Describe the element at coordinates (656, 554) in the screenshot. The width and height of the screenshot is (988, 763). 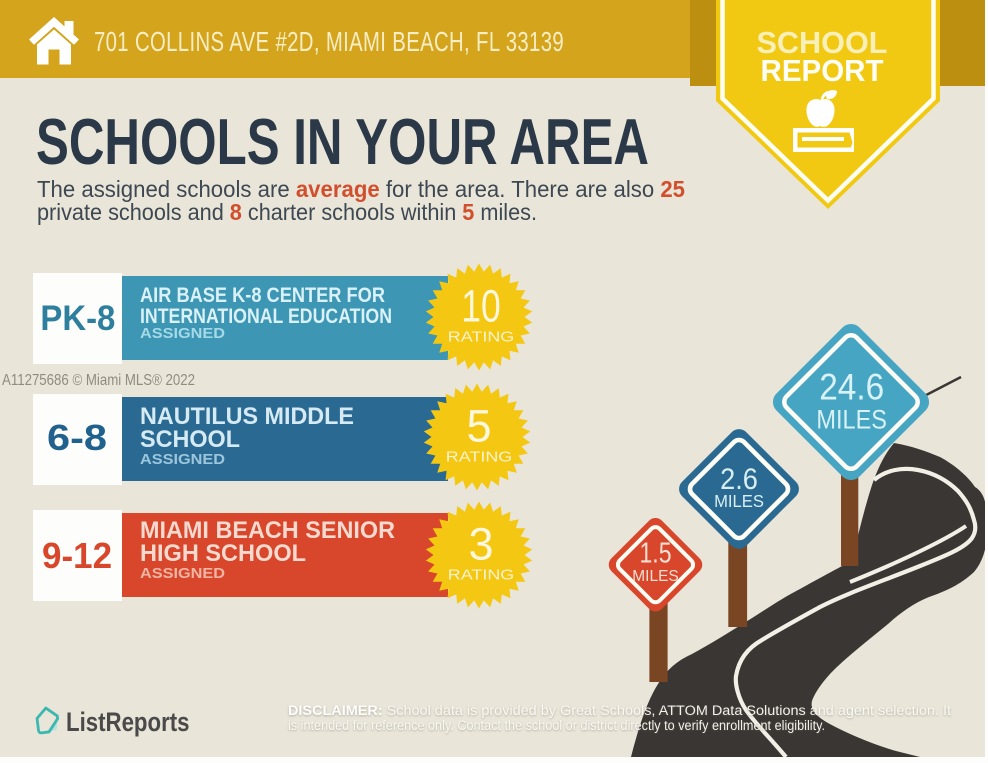
I see `svg-text: 1.5` at that location.